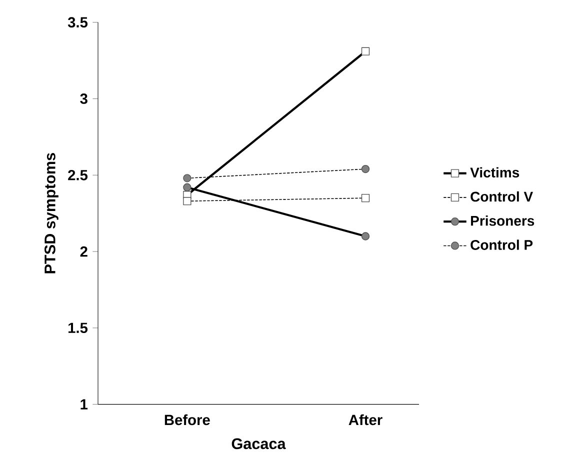  What do you see at coordinates (84, 98) in the screenshot?
I see `y-tick-label: 3` at bounding box center [84, 98].